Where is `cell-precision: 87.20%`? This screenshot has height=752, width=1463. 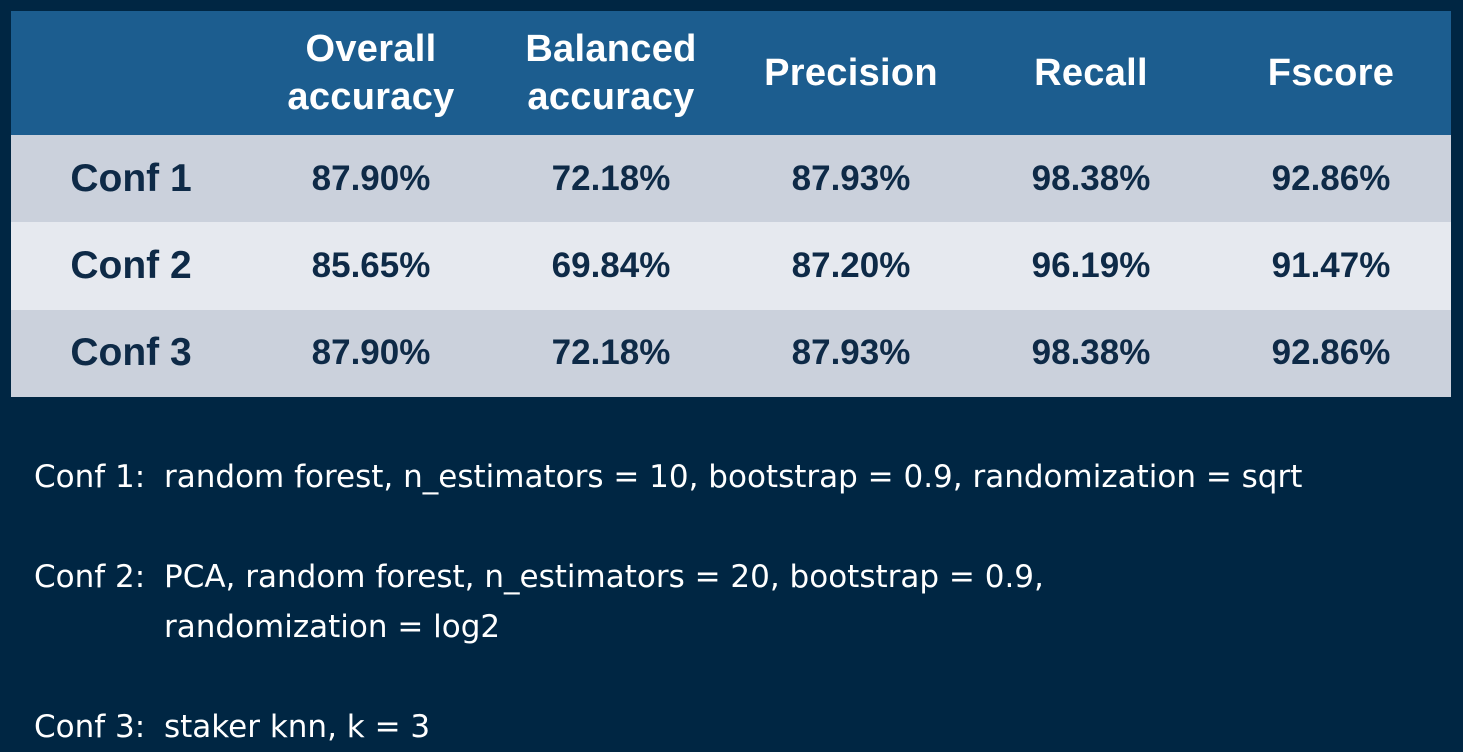 cell-precision: 87.20% is located at coordinates (851, 265).